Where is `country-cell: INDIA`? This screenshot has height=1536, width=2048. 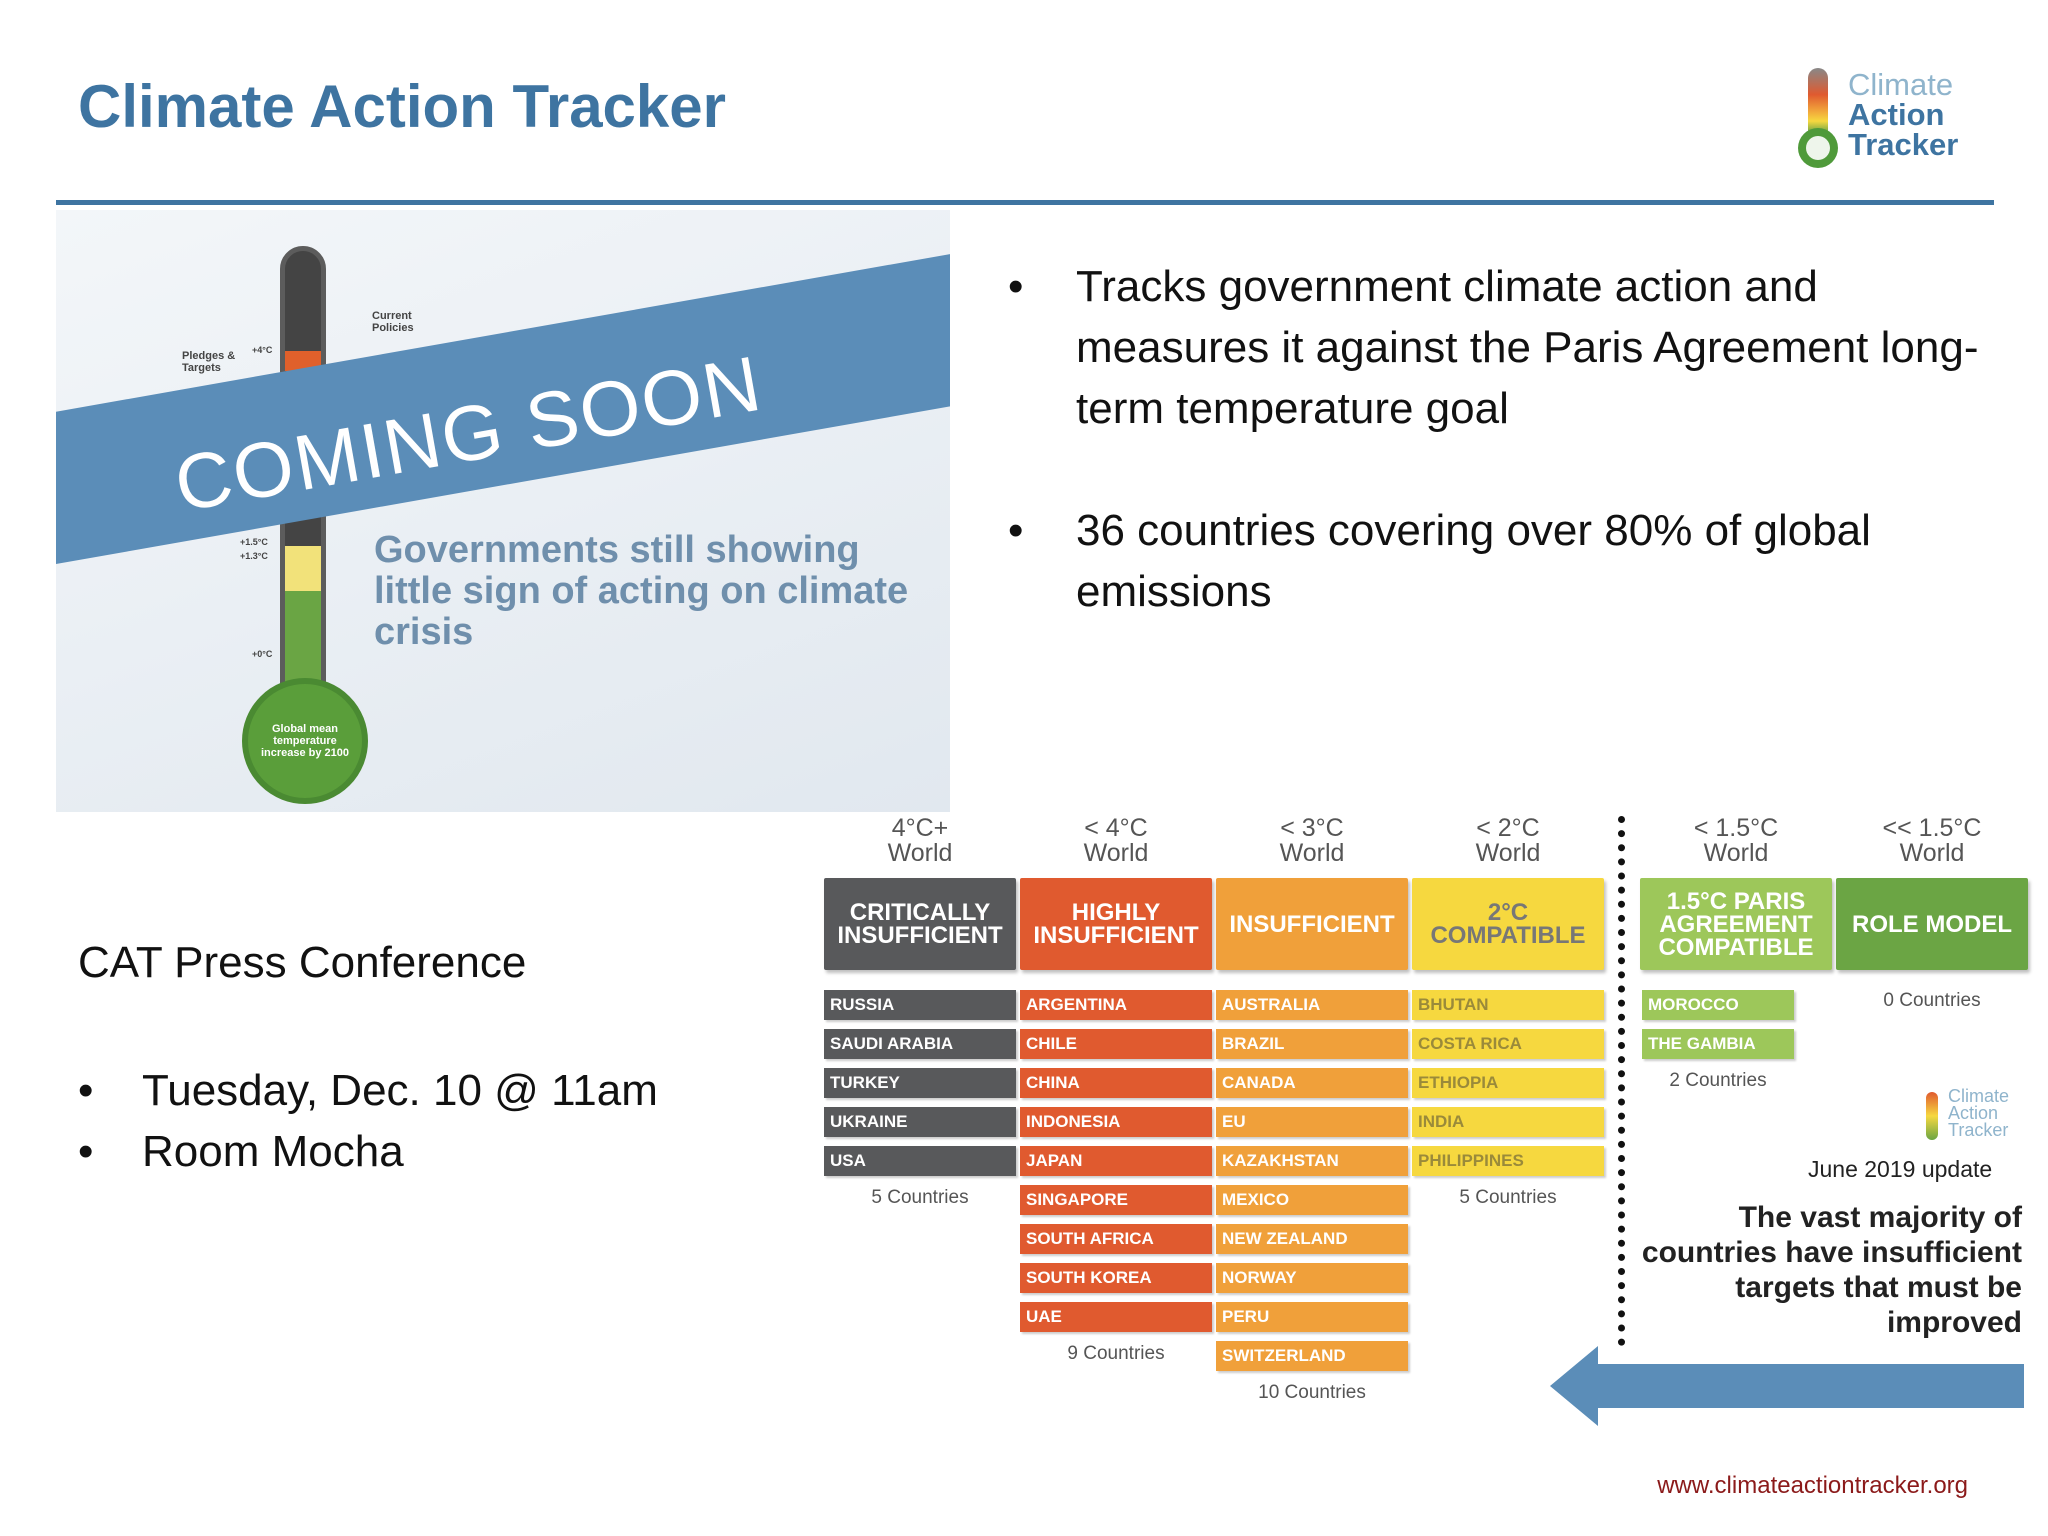 country-cell: INDIA is located at coordinates (1508, 1122).